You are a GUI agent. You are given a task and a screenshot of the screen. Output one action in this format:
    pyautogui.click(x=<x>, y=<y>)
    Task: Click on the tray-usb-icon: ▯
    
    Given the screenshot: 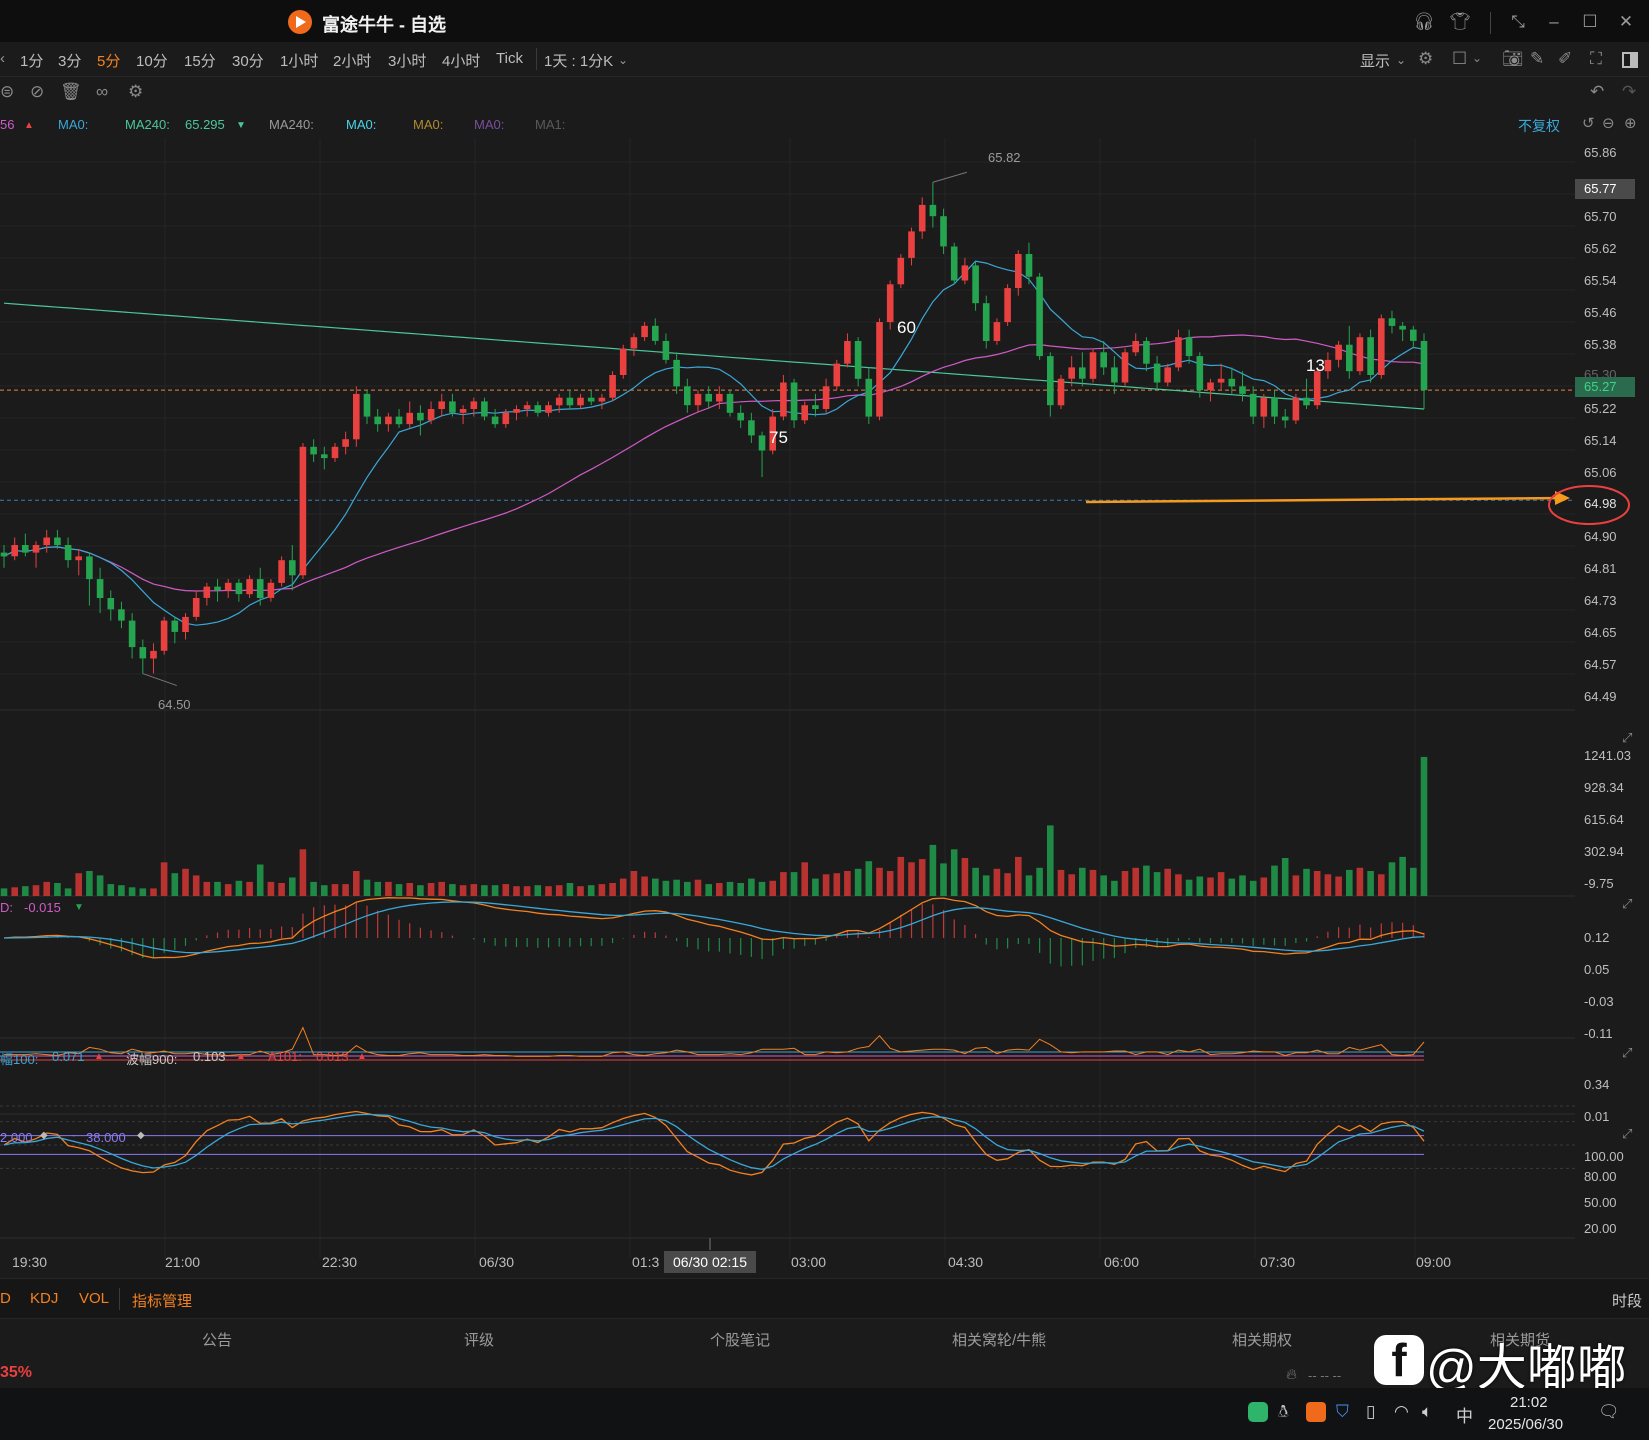 What is the action you would take?
    pyautogui.click(x=1371, y=1411)
    